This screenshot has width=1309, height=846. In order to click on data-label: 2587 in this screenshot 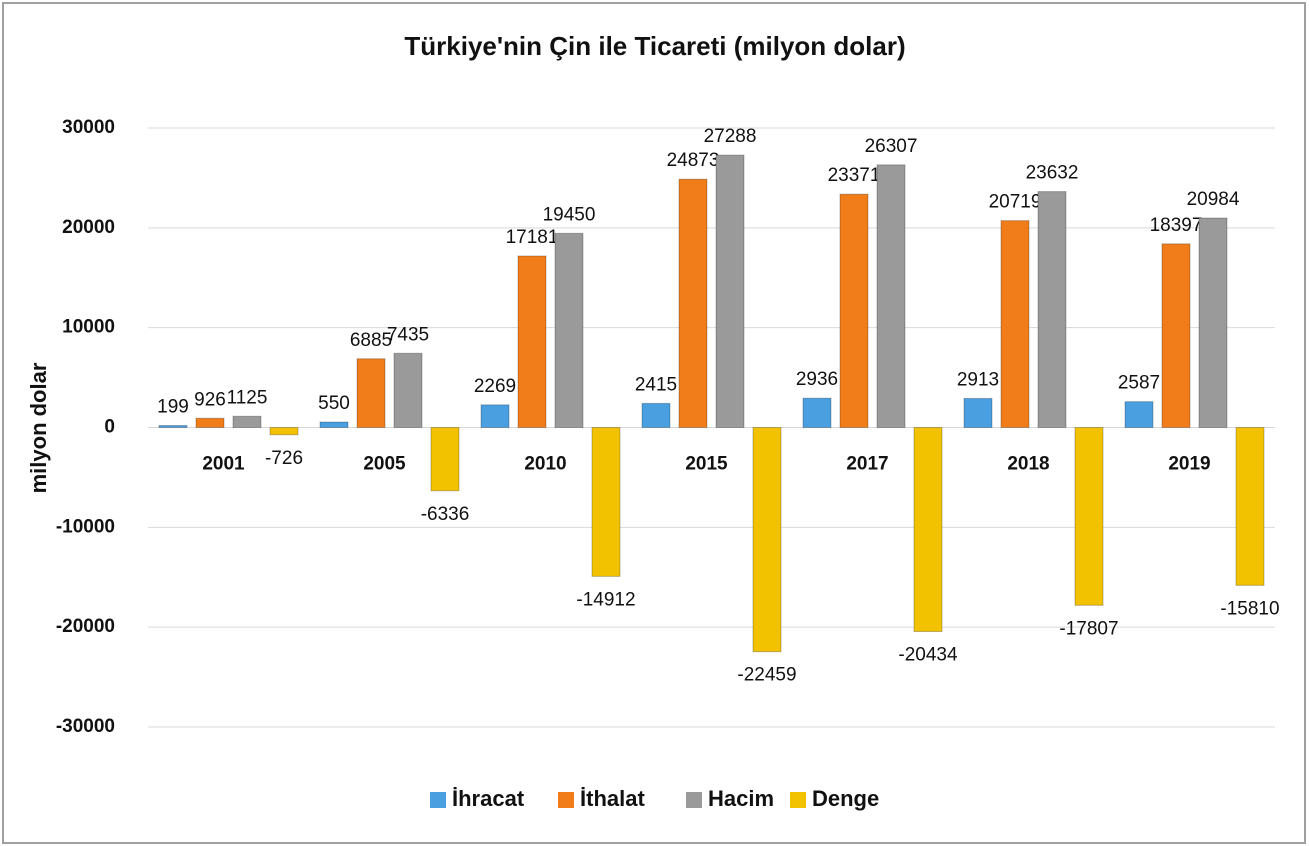, I will do `click(1139, 383)`.